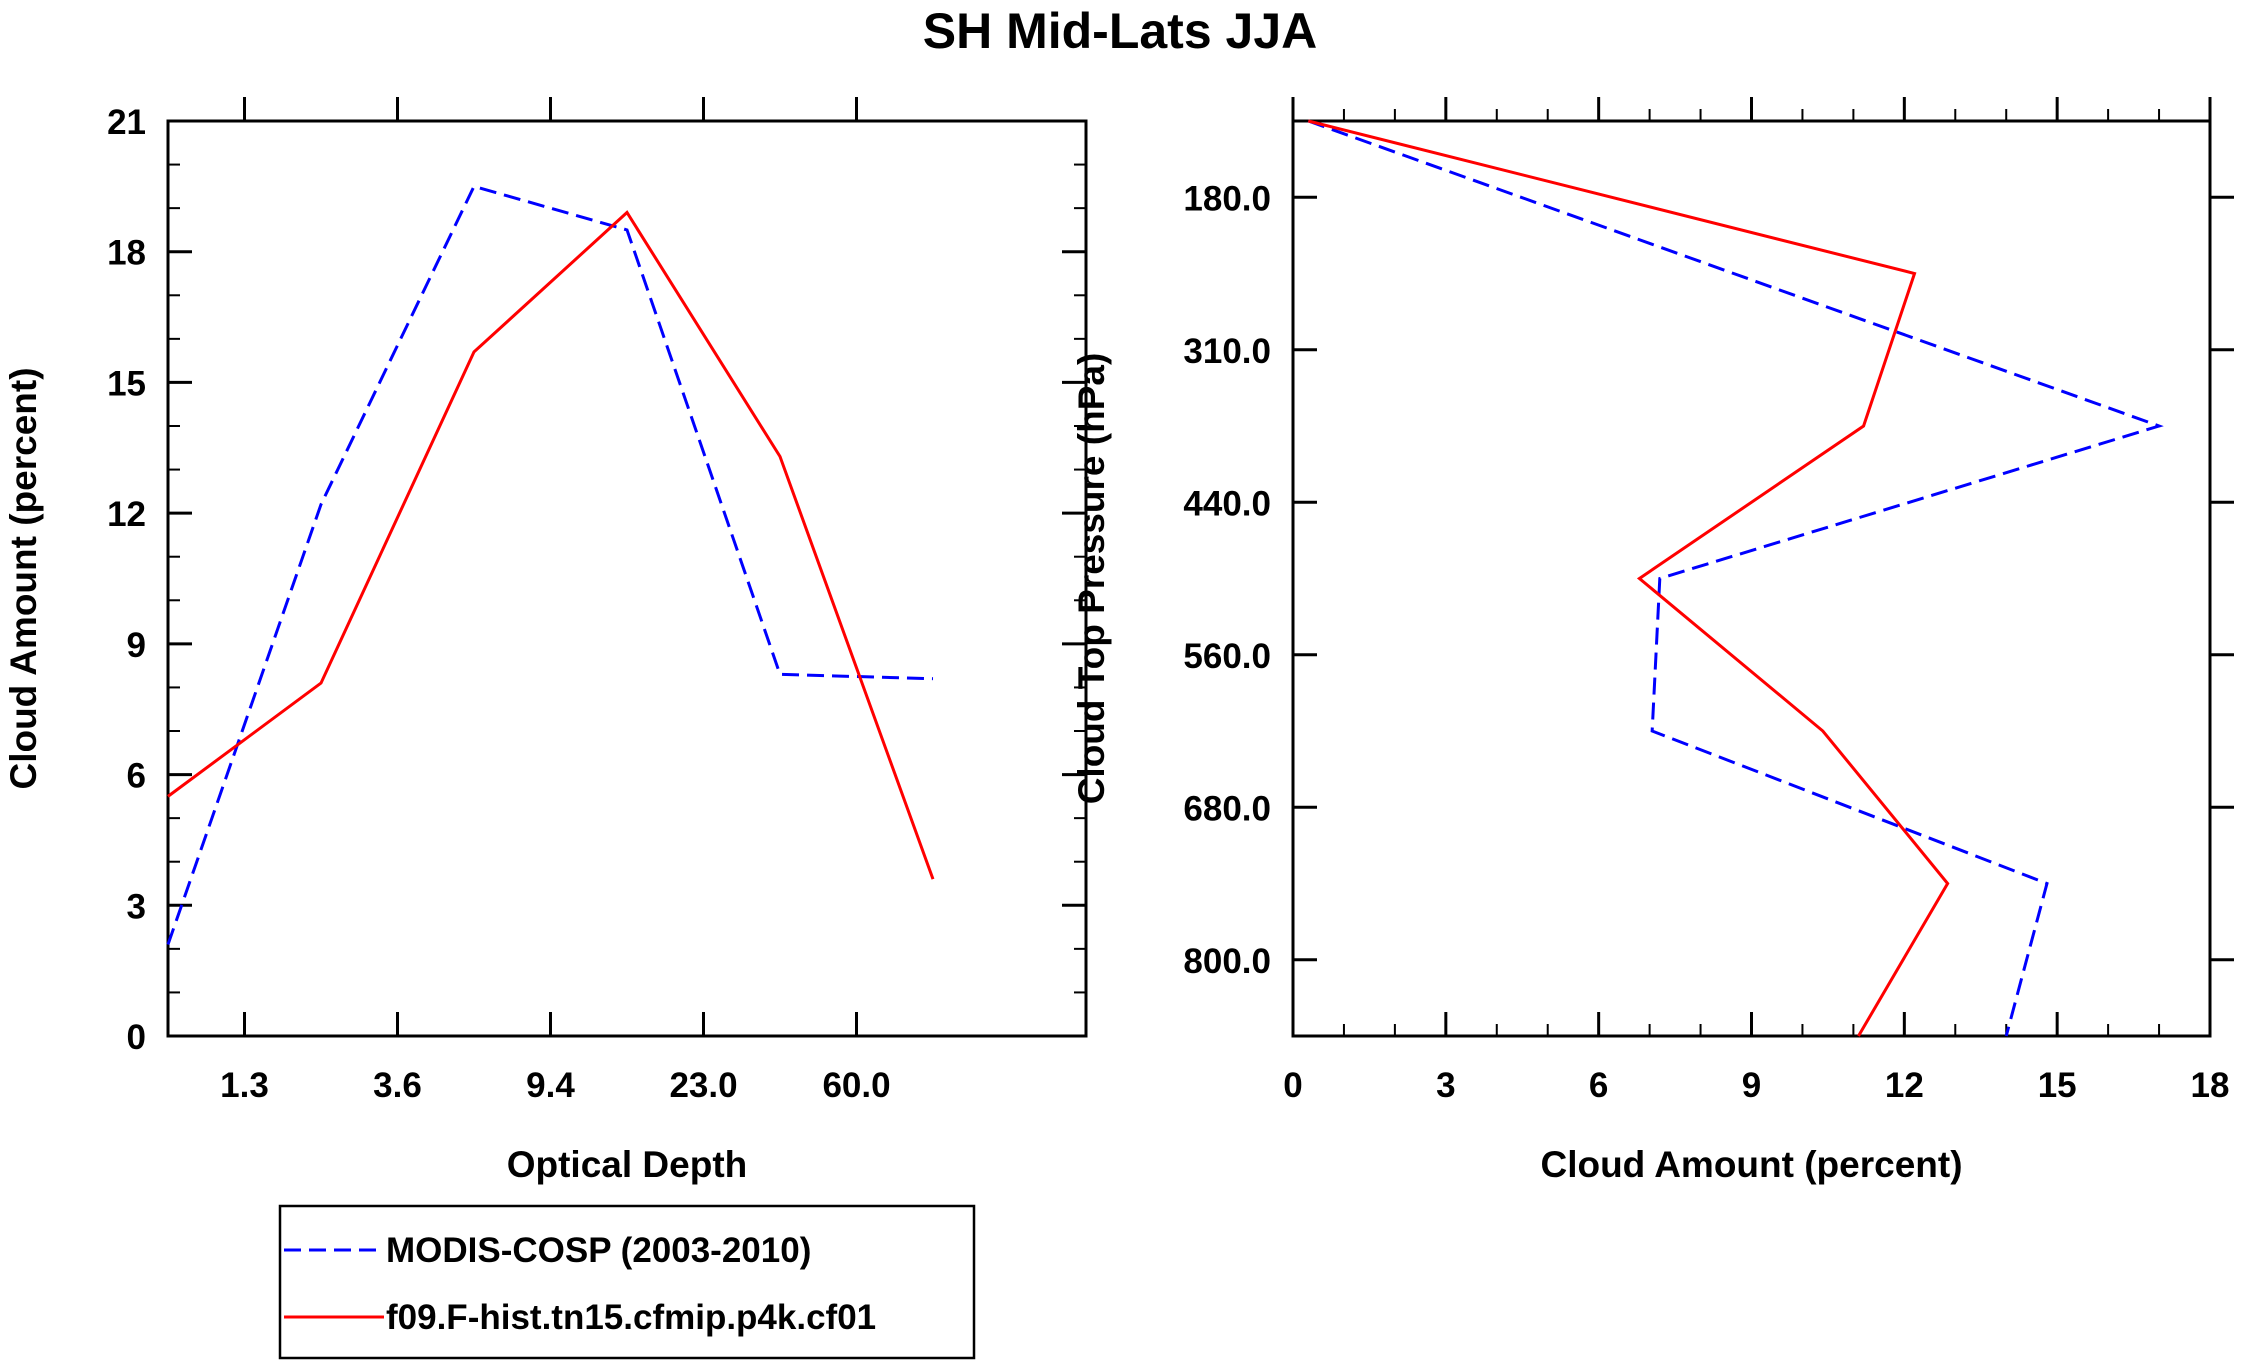  What do you see at coordinates (550, 1085) in the screenshot?
I see `x-tick-label: 9.4` at bounding box center [550, 1085].